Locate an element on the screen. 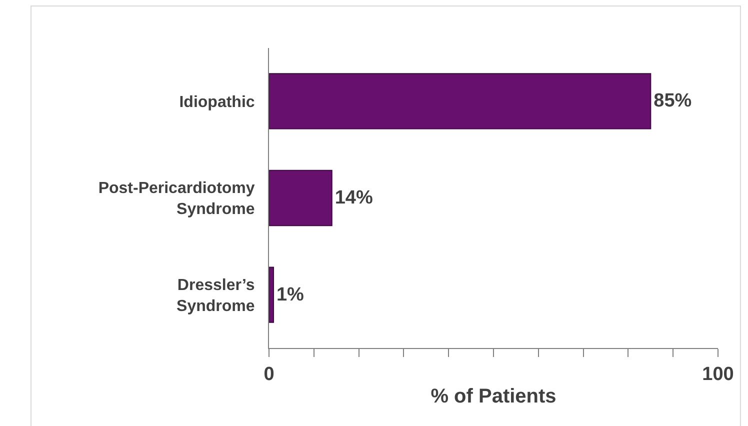  x-tick-label: 100 is located at coordinates (718, 374).